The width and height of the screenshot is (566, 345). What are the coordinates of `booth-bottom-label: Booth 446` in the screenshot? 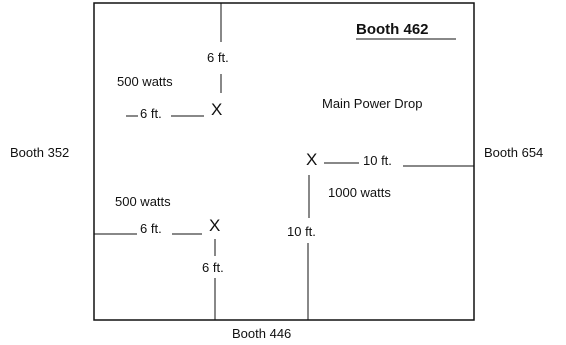 It's located at (261, 333).